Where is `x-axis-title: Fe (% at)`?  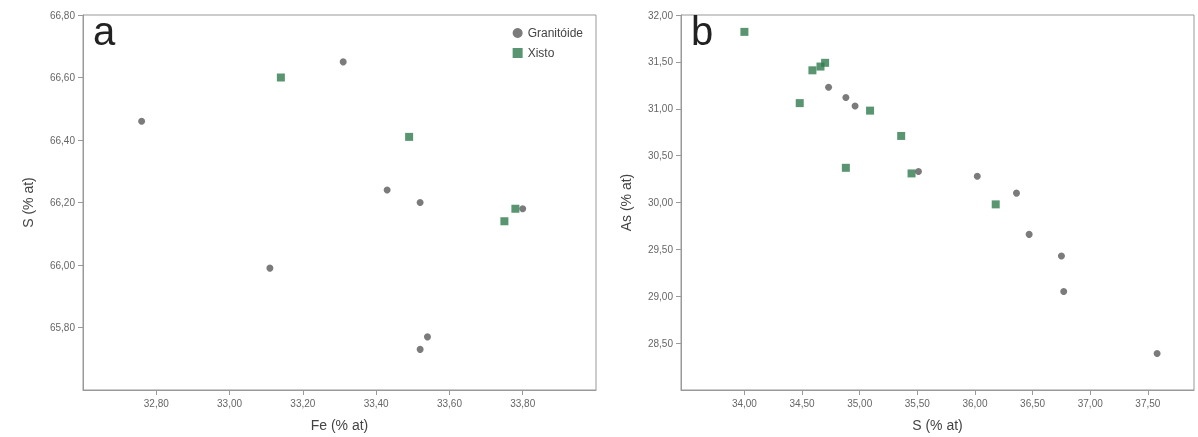 x-axis-title: Fe (% at) is located at coordinates (339, 425).